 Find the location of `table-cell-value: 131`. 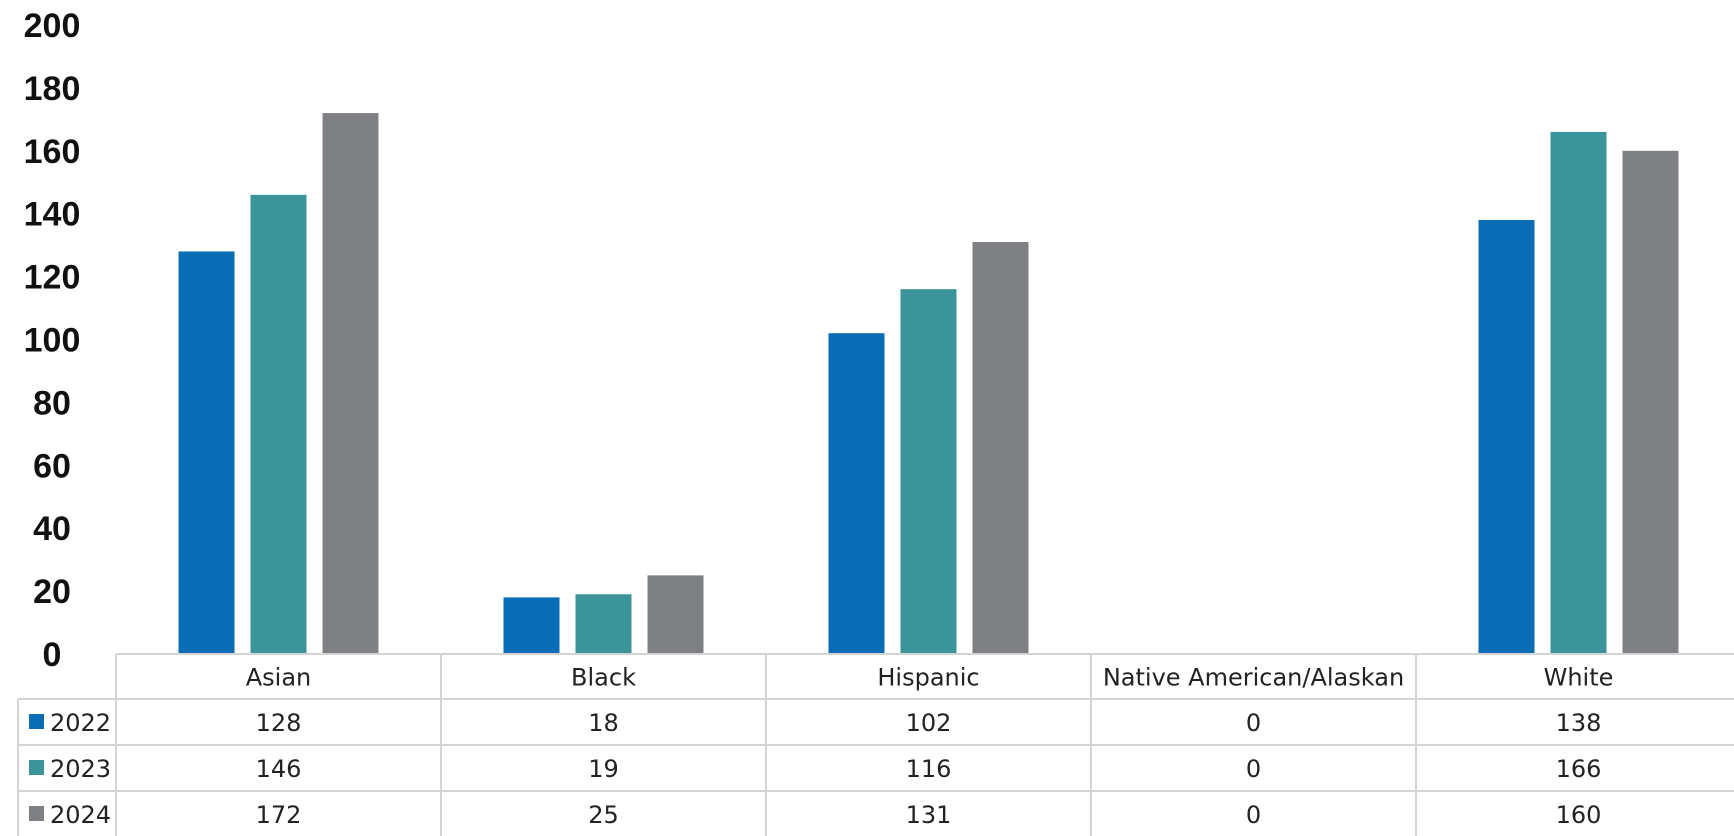

table-cell-value: 131 is located at coordinates (929, 815).